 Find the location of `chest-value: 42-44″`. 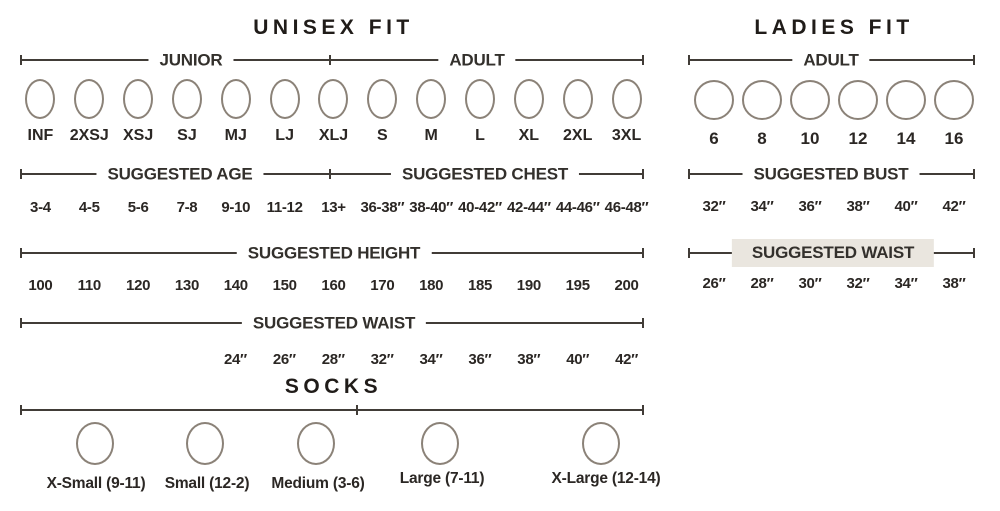

chest-value: 42-44″ is located at coordinates (528, 207).